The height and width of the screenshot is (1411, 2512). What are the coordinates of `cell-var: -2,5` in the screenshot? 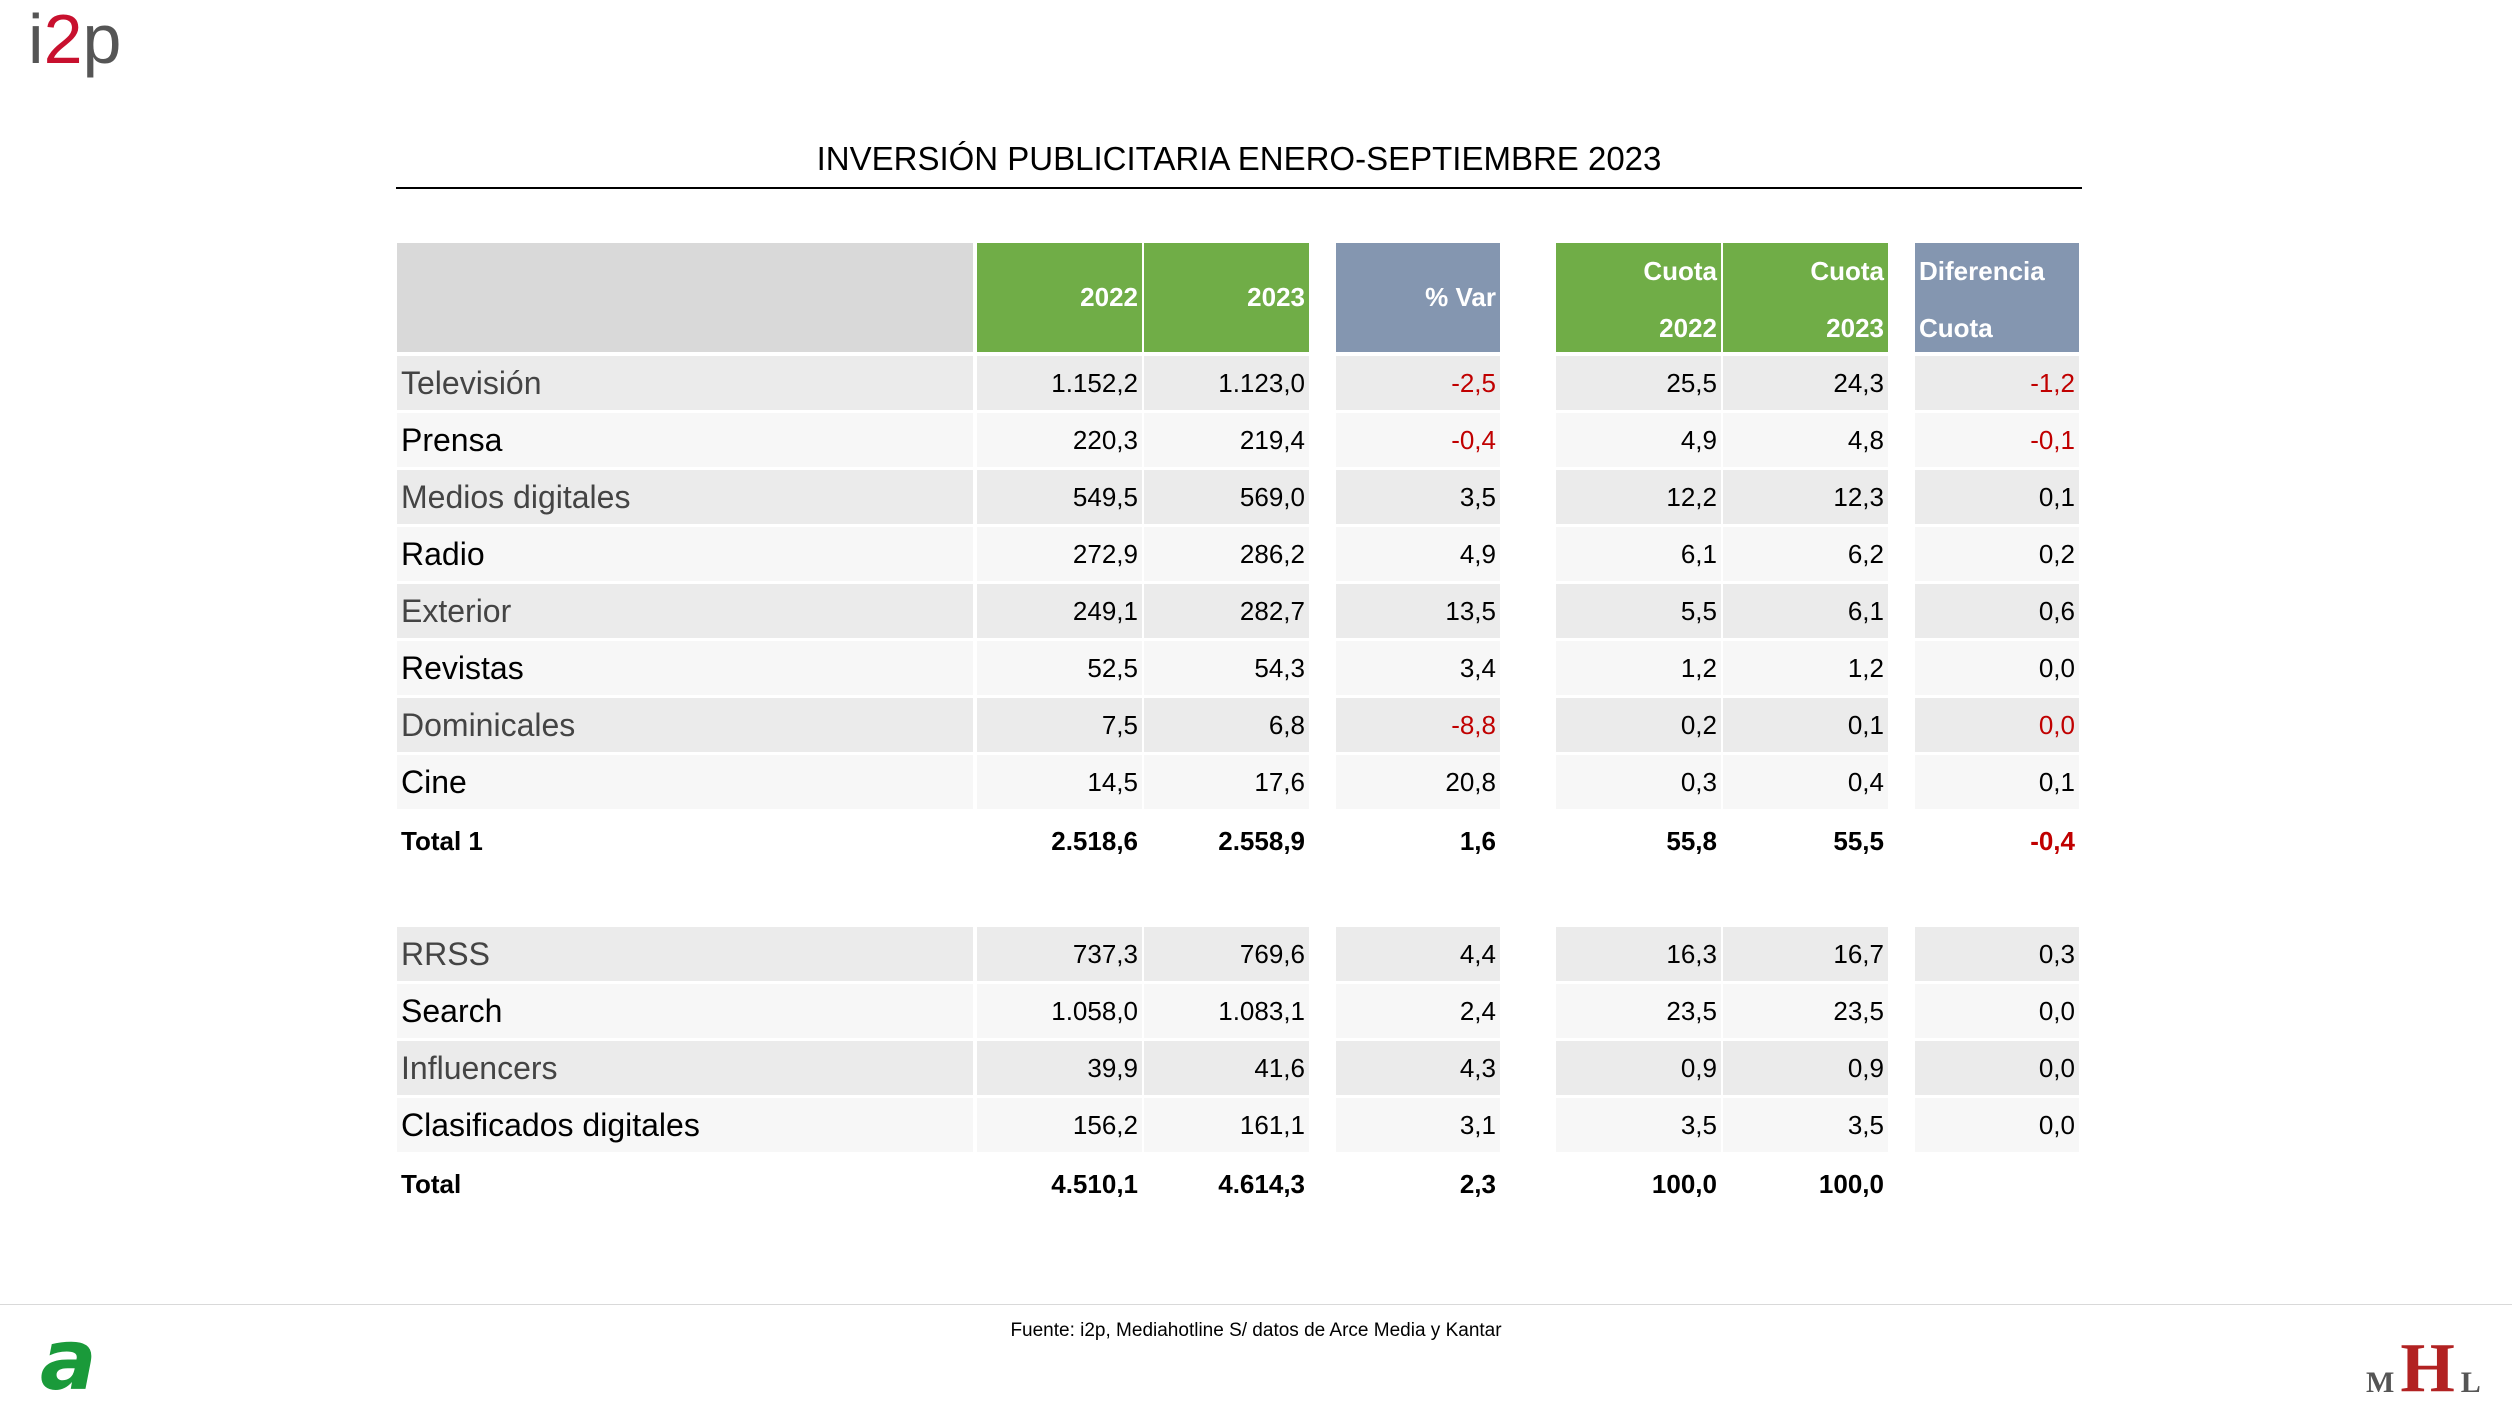 It's located at (1418, 383).